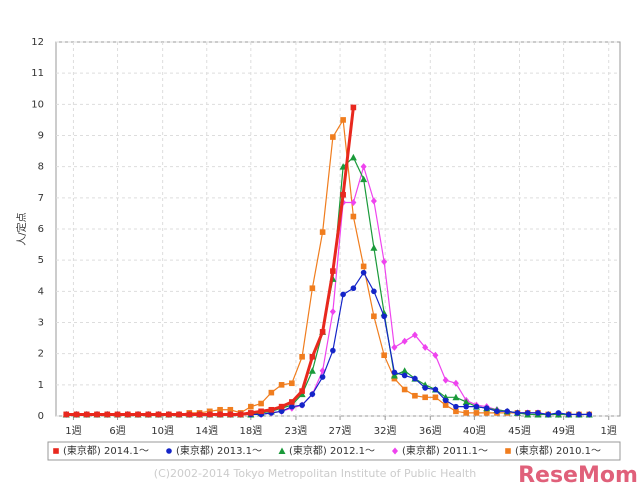 Image resolution: width=640 pixels, height=500 pixels. I want to click on x-tick-label: 10週, so click(162, 431).